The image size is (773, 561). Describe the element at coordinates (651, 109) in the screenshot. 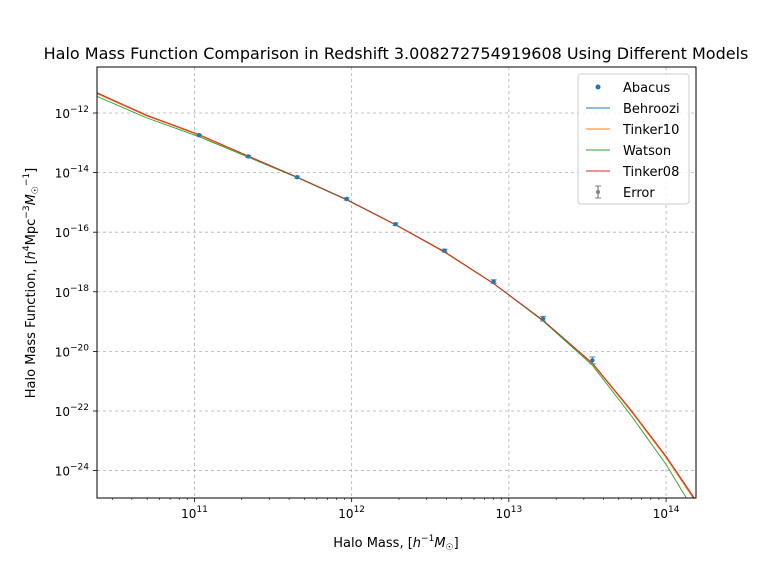

I see `legend-label-behroozi: Behroozi` at that location.